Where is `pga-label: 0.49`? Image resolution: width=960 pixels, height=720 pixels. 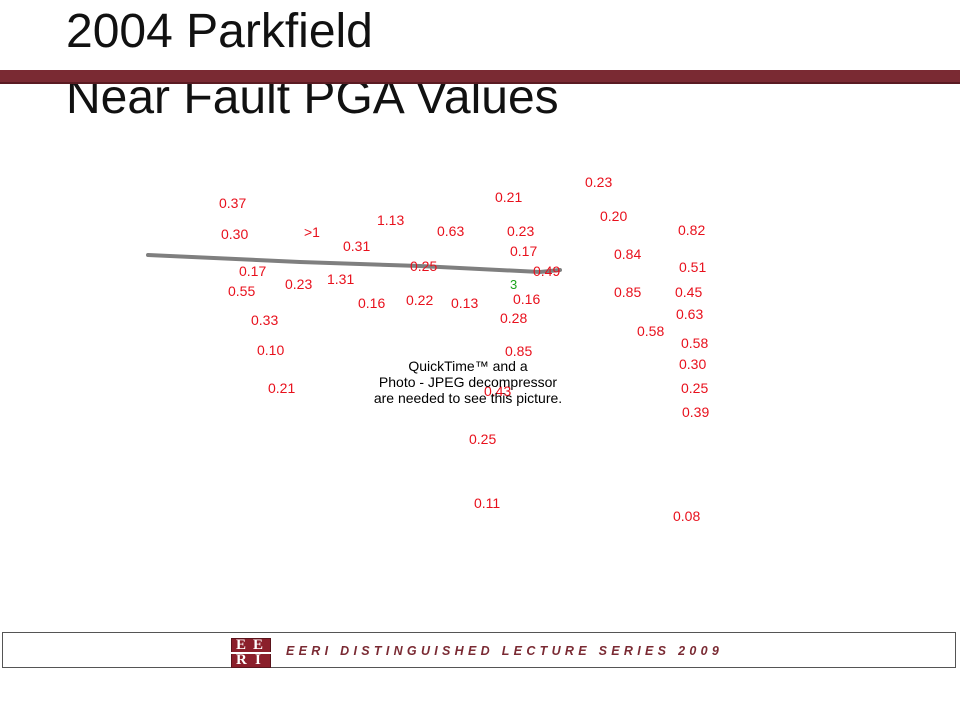 pga-label: 0.49 is located at coordinates (547, 271).